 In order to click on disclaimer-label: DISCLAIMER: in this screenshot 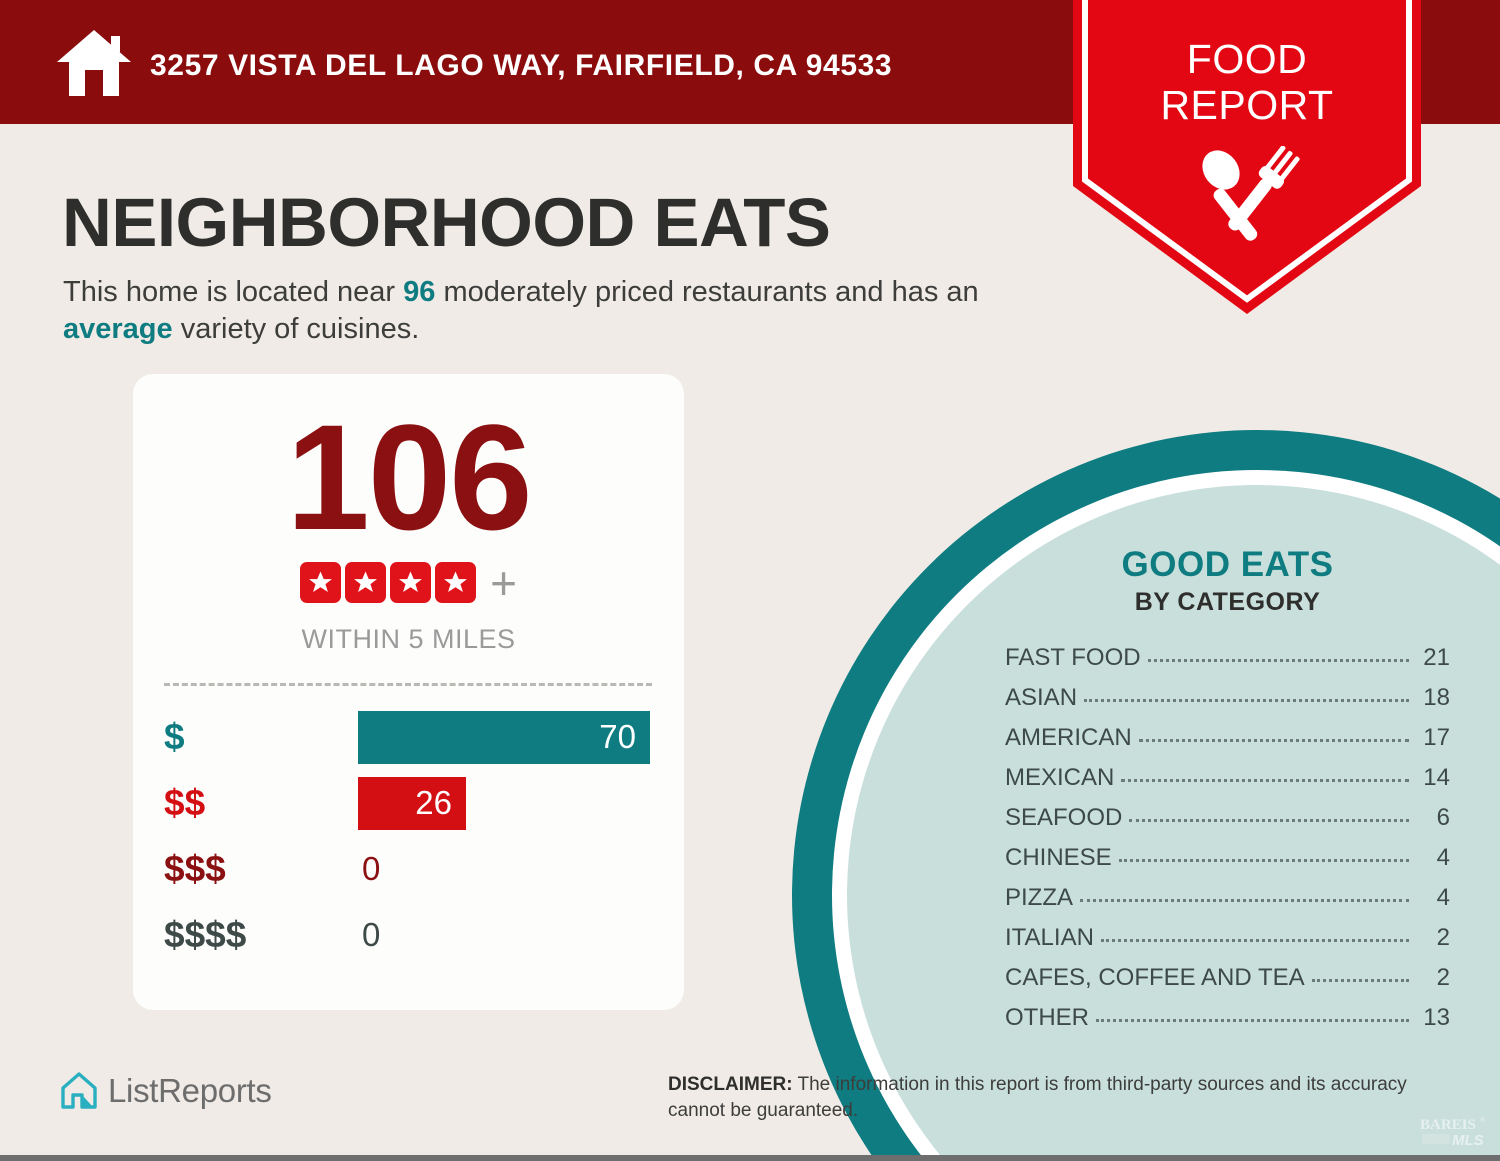, I will do `click(730, 1084)`.